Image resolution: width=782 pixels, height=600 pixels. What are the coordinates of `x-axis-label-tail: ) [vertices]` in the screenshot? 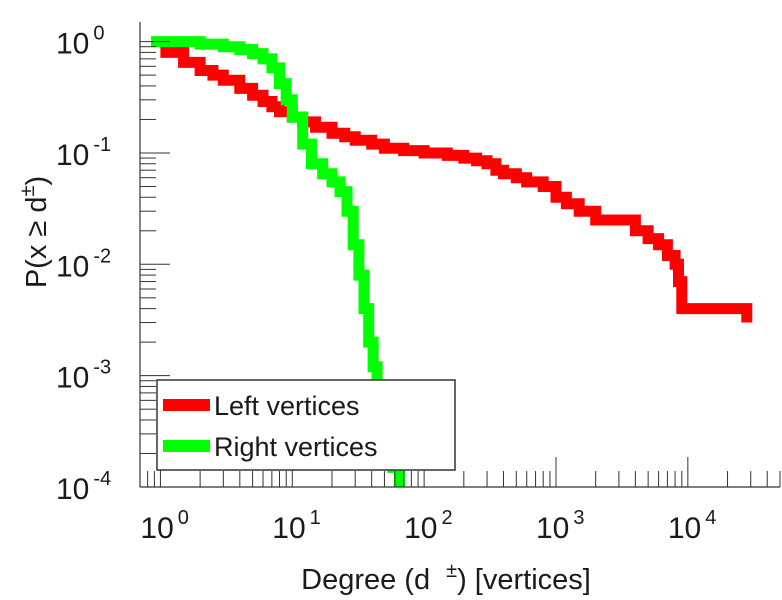 It's located at (524, 580).